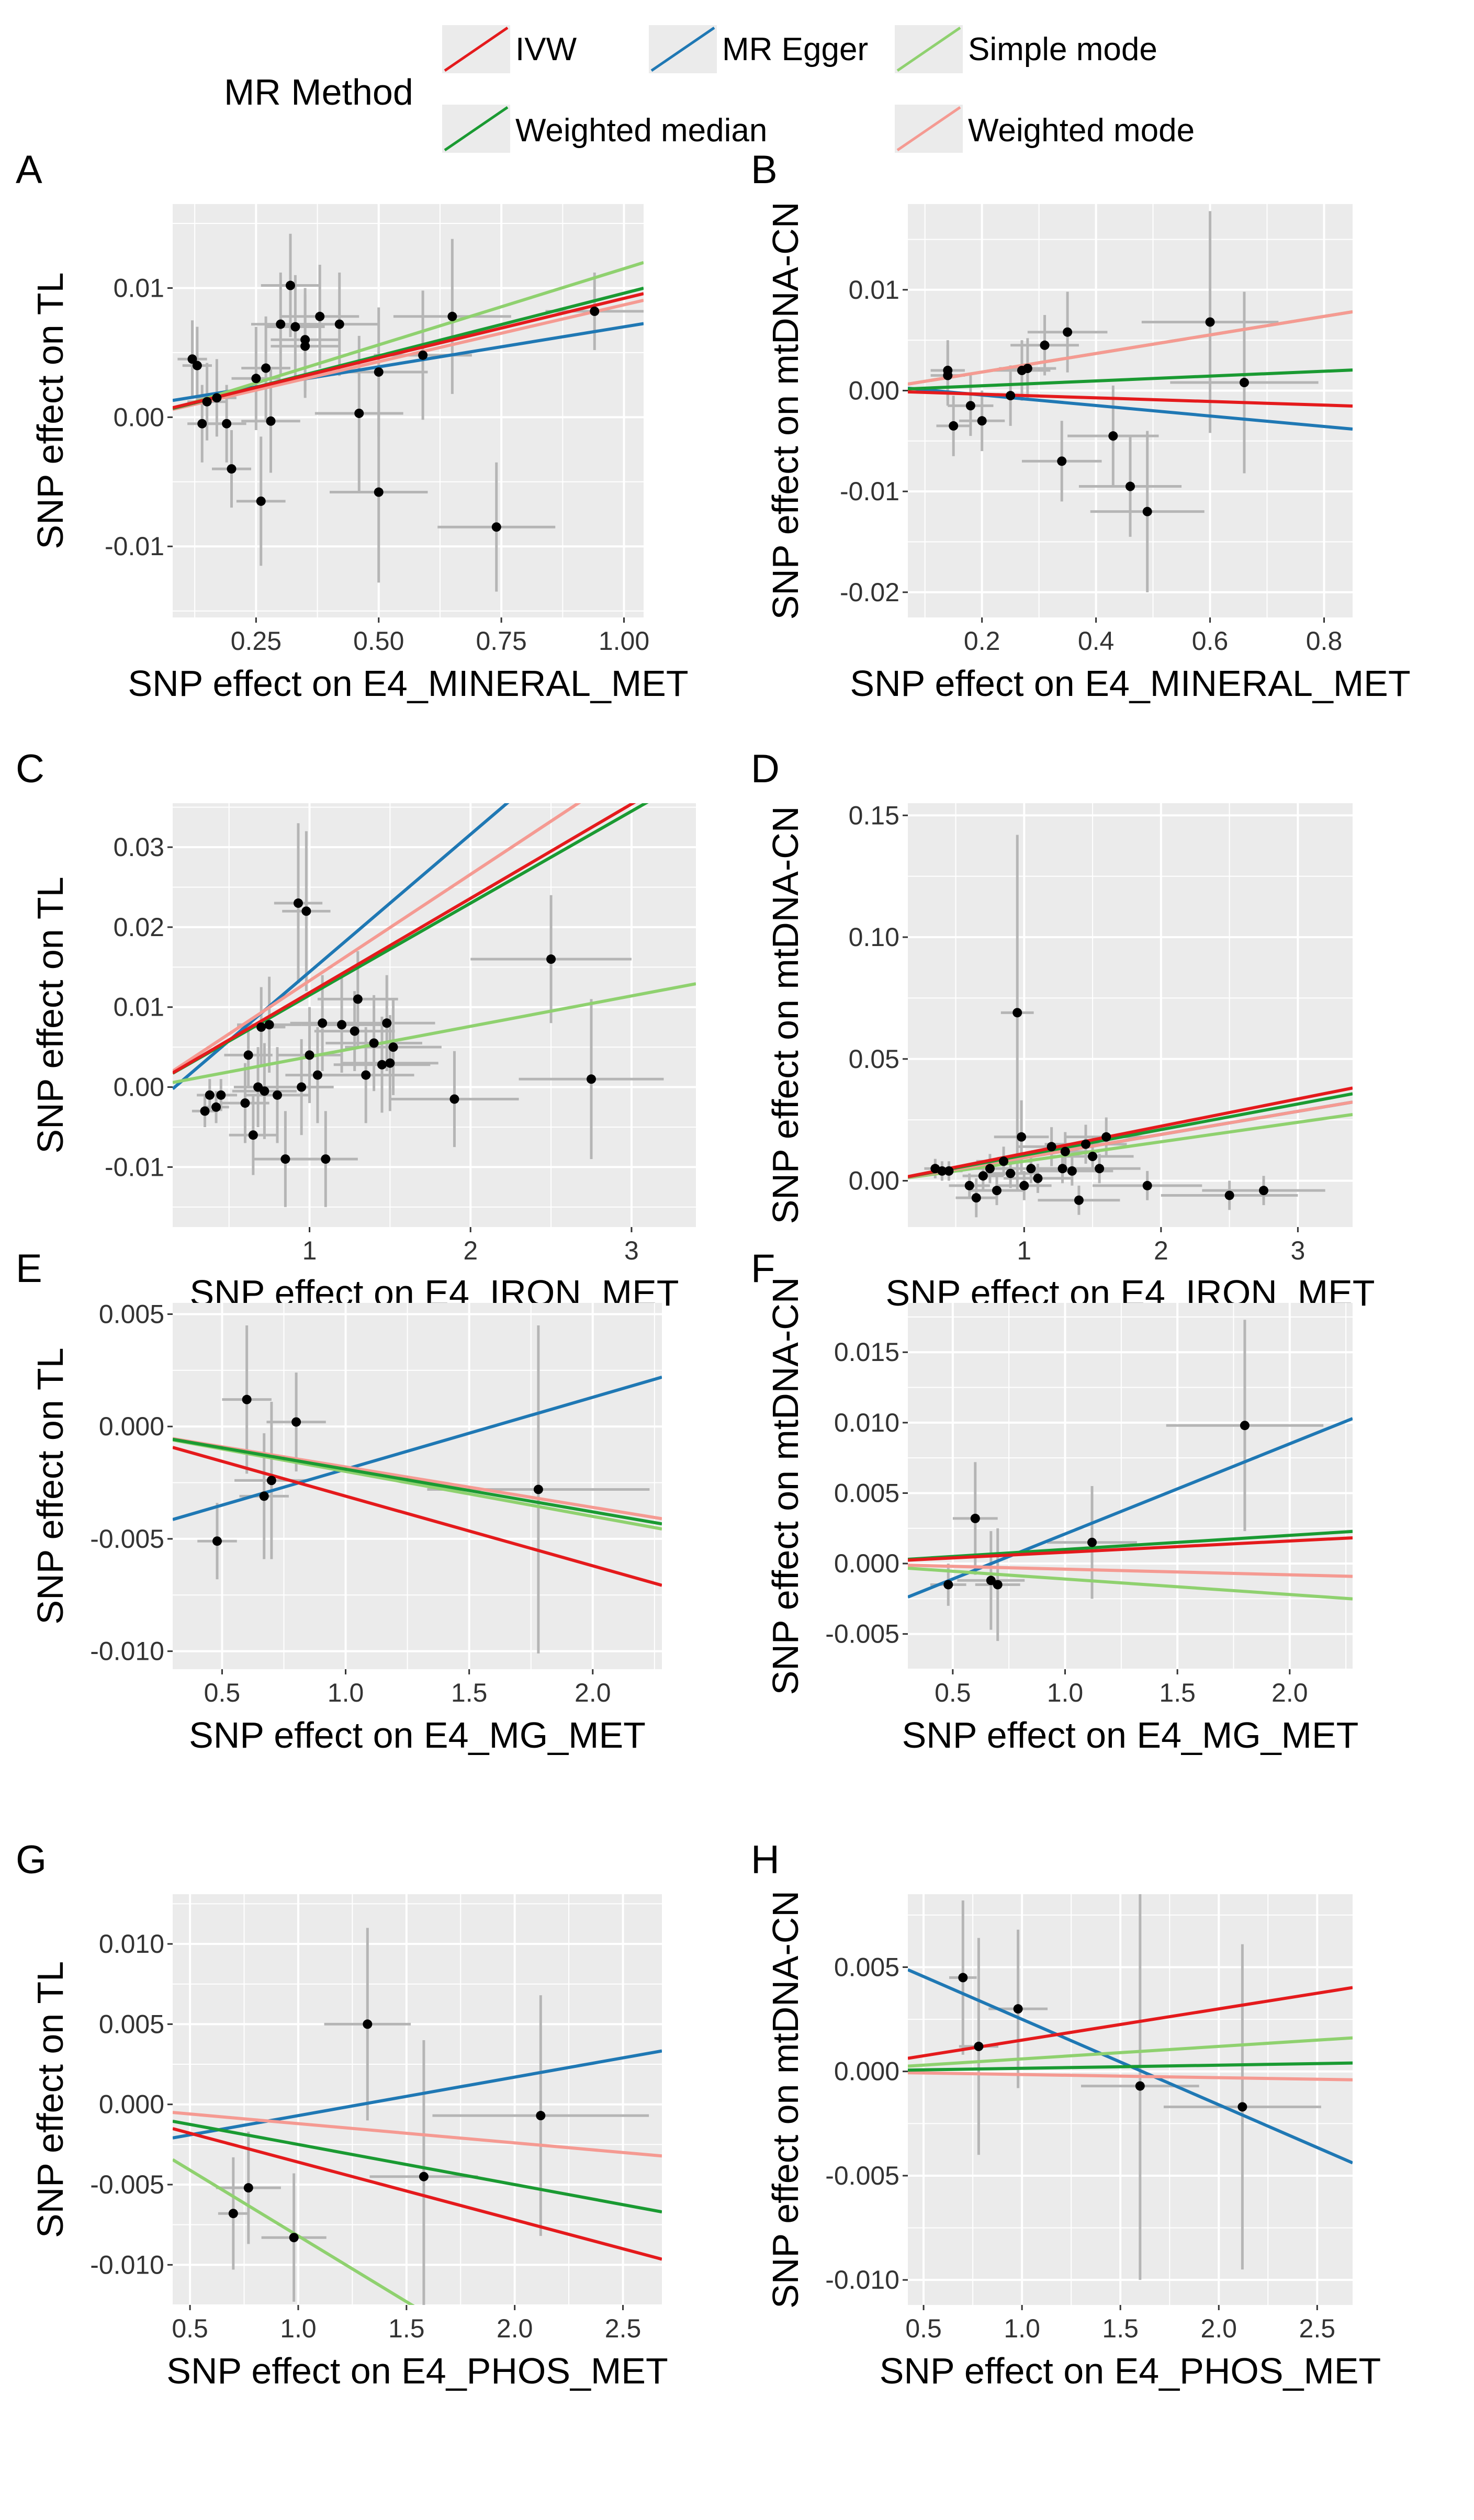 The width and height of the screenshot is (1474, 2520). Describe the element at coordinates (30, 769) in the screenshot. I see `panel-letter: C` at that location.